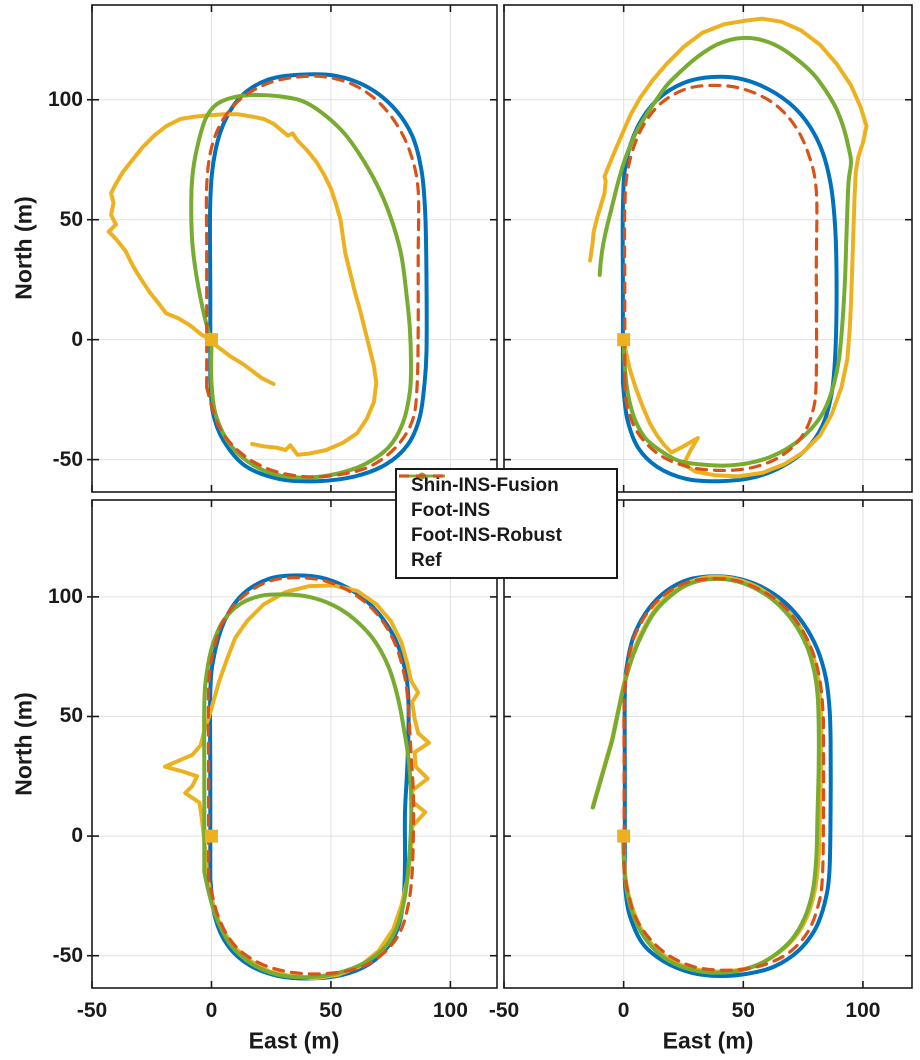 The height and width of the screenshot is (1060, 920). What do you see at coordinates (426, 560) in the screenshot?
I see `legend-label: Ref` at bounding box center [426, 560].